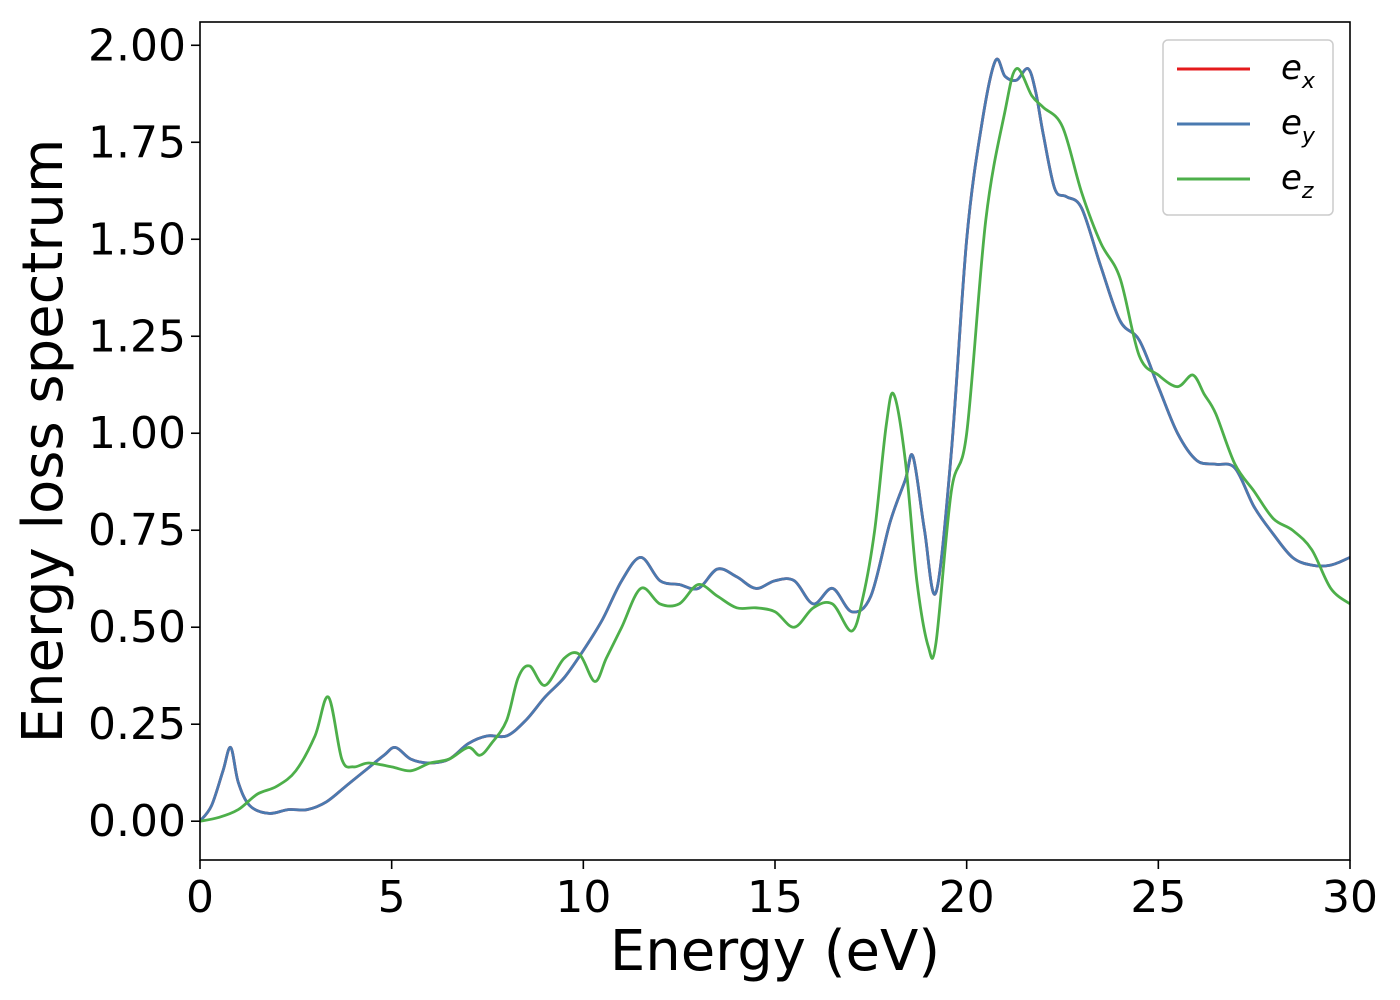 The image size is (1400, 1000). I want to click on x-axis-title: Energy (eV), so click(775, 951).